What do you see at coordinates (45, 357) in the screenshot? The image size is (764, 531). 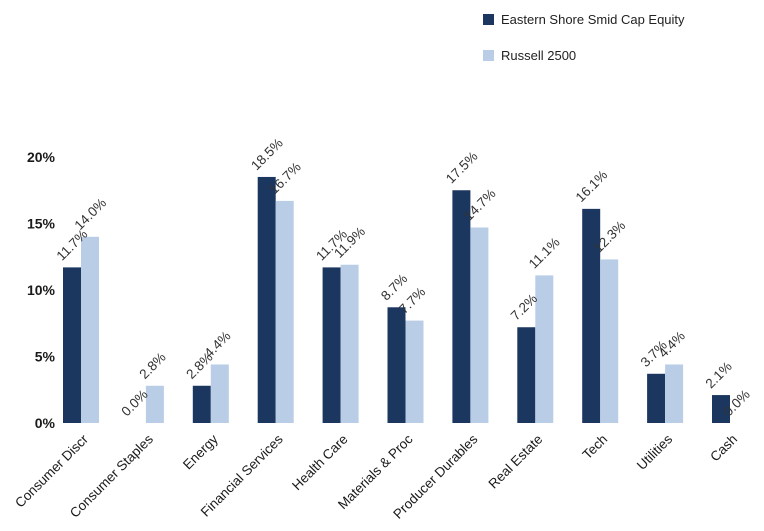 I see `y-tick-label-5: 5%` at bounding box center [45, 357].